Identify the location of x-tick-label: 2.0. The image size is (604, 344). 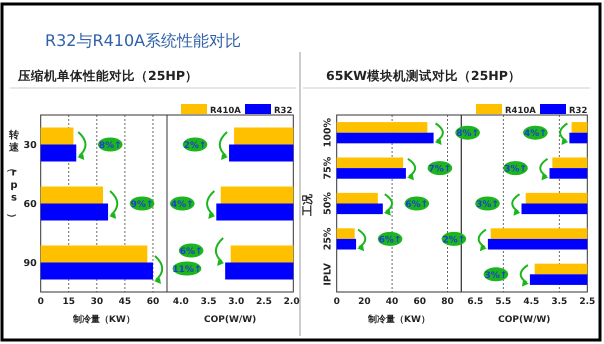
(292, 302).